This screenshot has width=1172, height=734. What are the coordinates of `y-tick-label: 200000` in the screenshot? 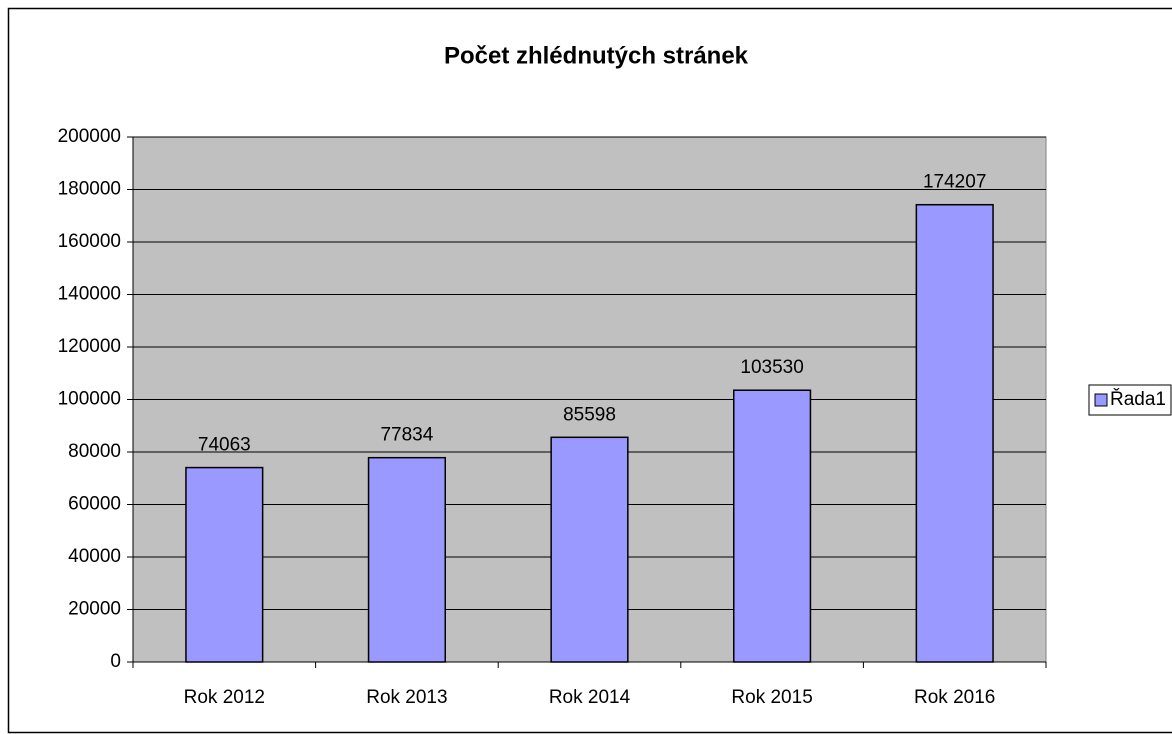 It's located at (89, 136).